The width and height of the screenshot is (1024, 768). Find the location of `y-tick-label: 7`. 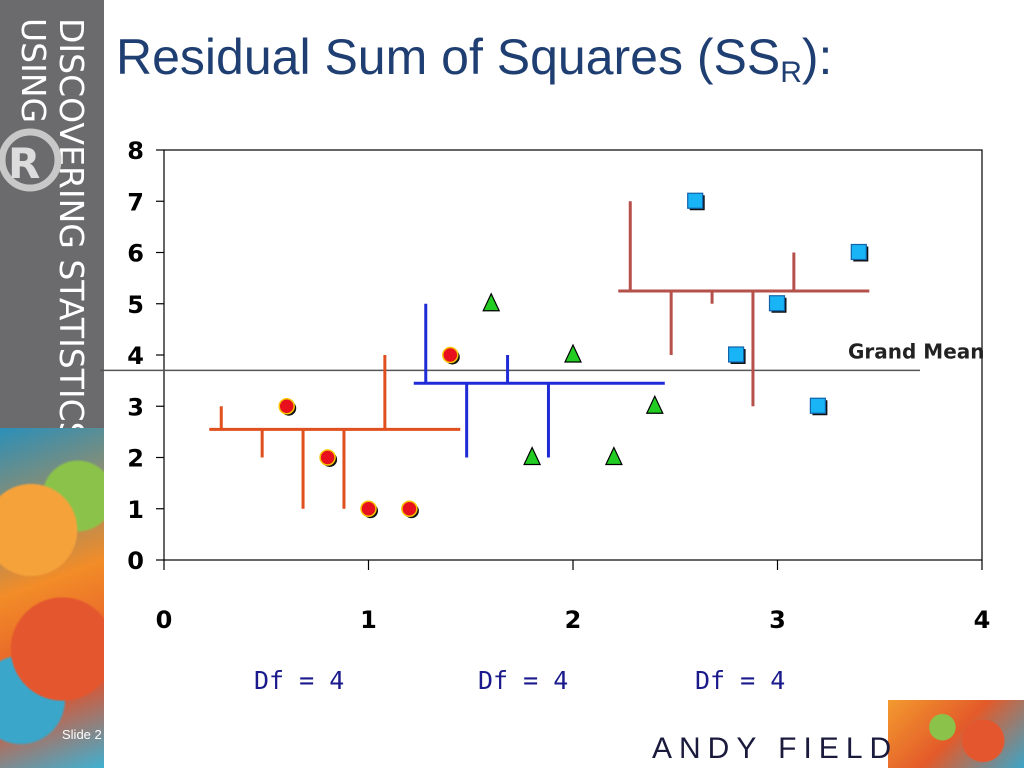

y-tick-label: 7 is located at coordinates (135, 202).